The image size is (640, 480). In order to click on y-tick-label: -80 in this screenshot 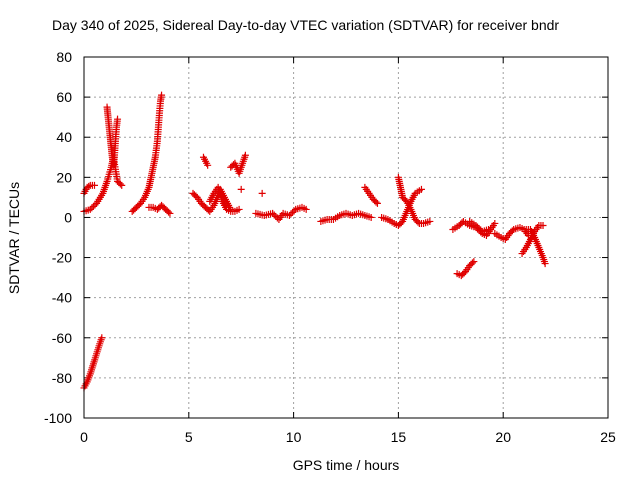, I will do `click(62, 378)`.